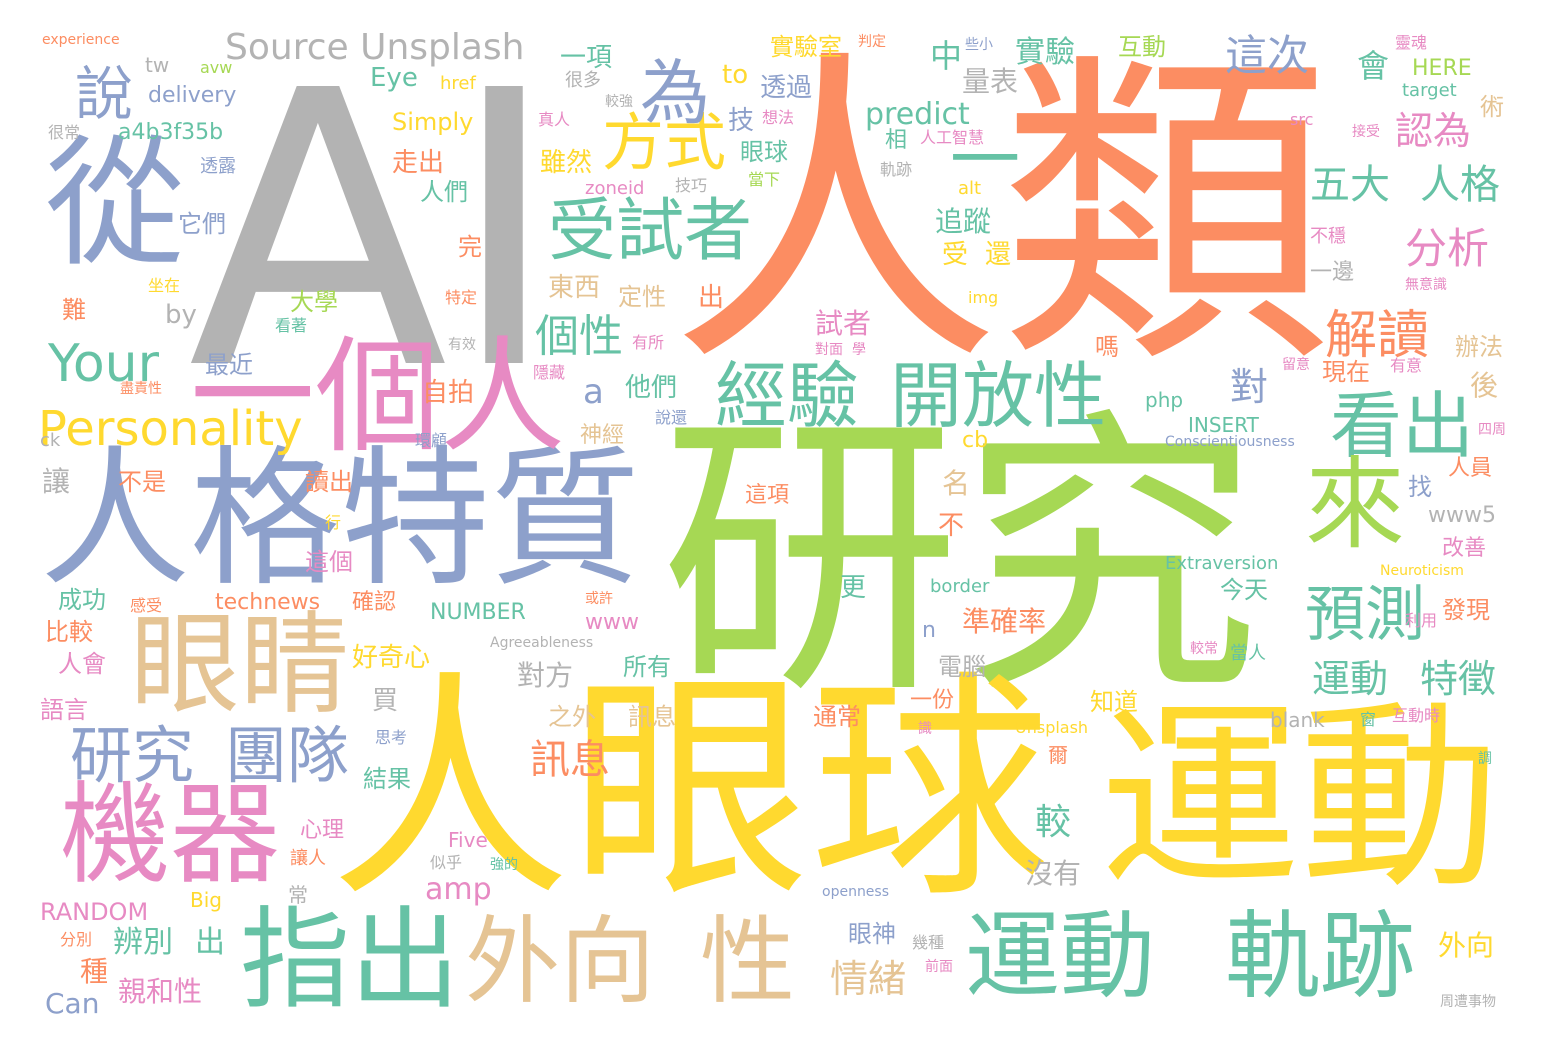 The height and width of the screenshot is (1052, 1548). I want to click on word-confirm: 確認, so click(374, 602).